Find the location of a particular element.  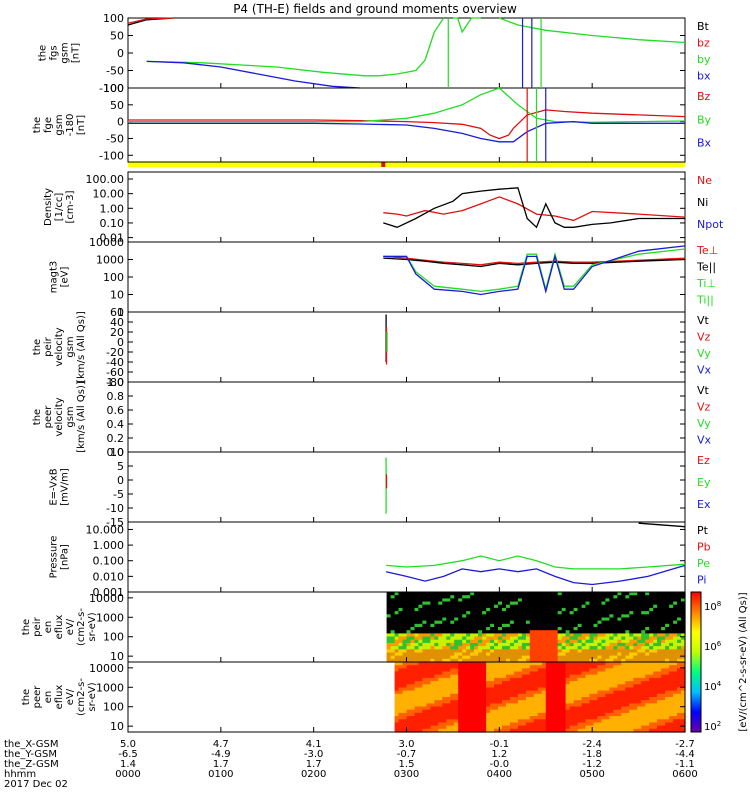

x-axis-row-value: -0.7 is located at coordinates (407, 754).